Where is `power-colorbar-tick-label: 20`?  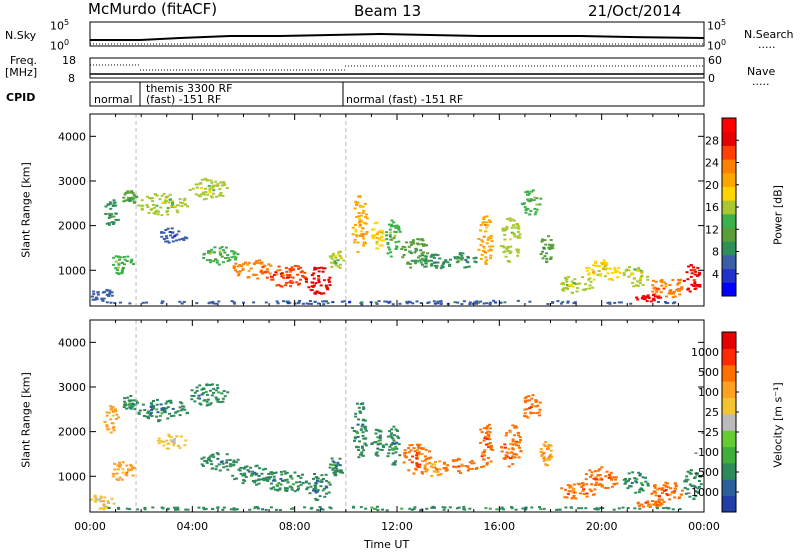 power-colorbar-tick-label: 20 is located at coordinates (712, 185).